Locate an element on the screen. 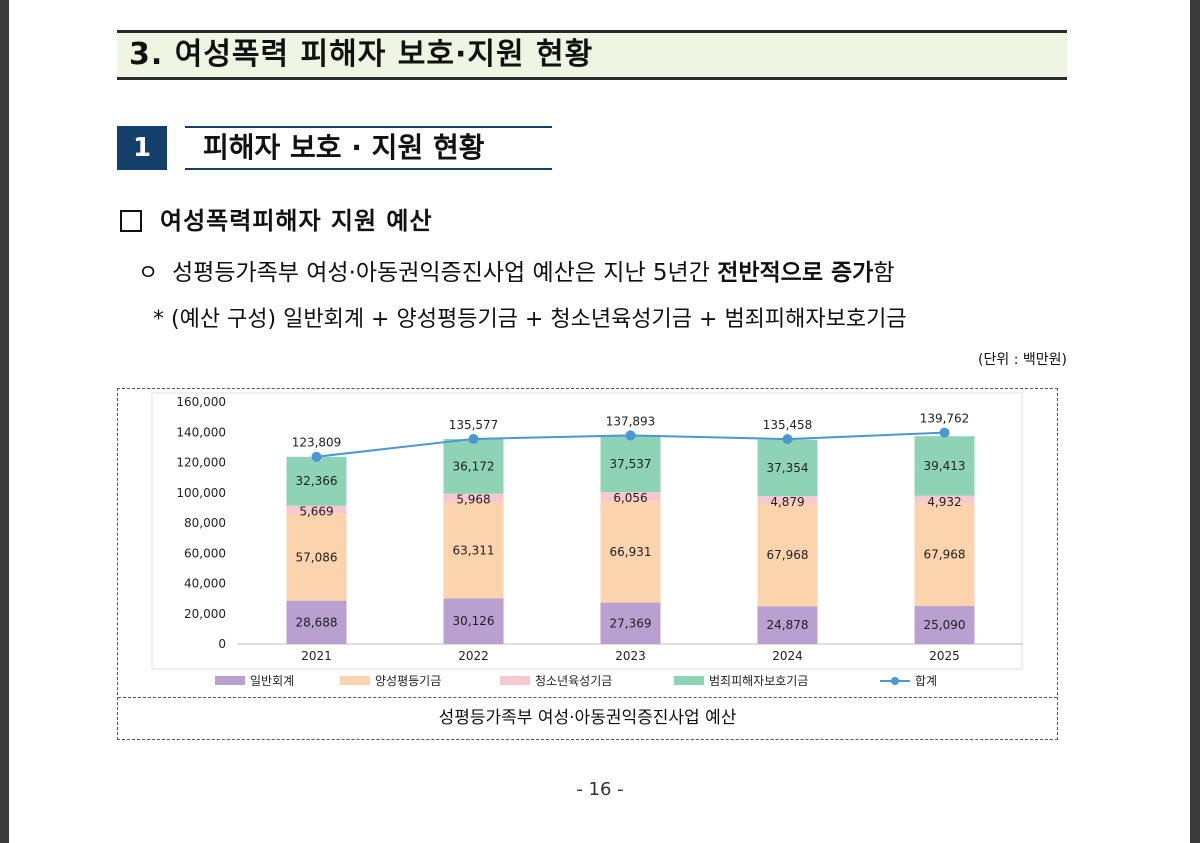 Image resolution: width=1200 pixels, height=843 pixels. bar-data-label: 30,126 is located at coordinates (474, 621).